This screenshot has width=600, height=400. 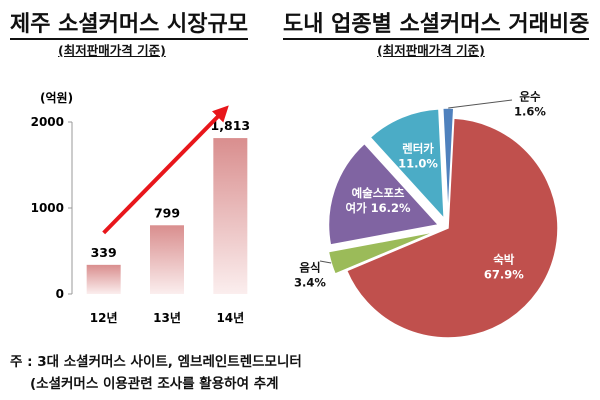 I want to click on pie-percent-label: 67.9%, so click(x=504, y=275).